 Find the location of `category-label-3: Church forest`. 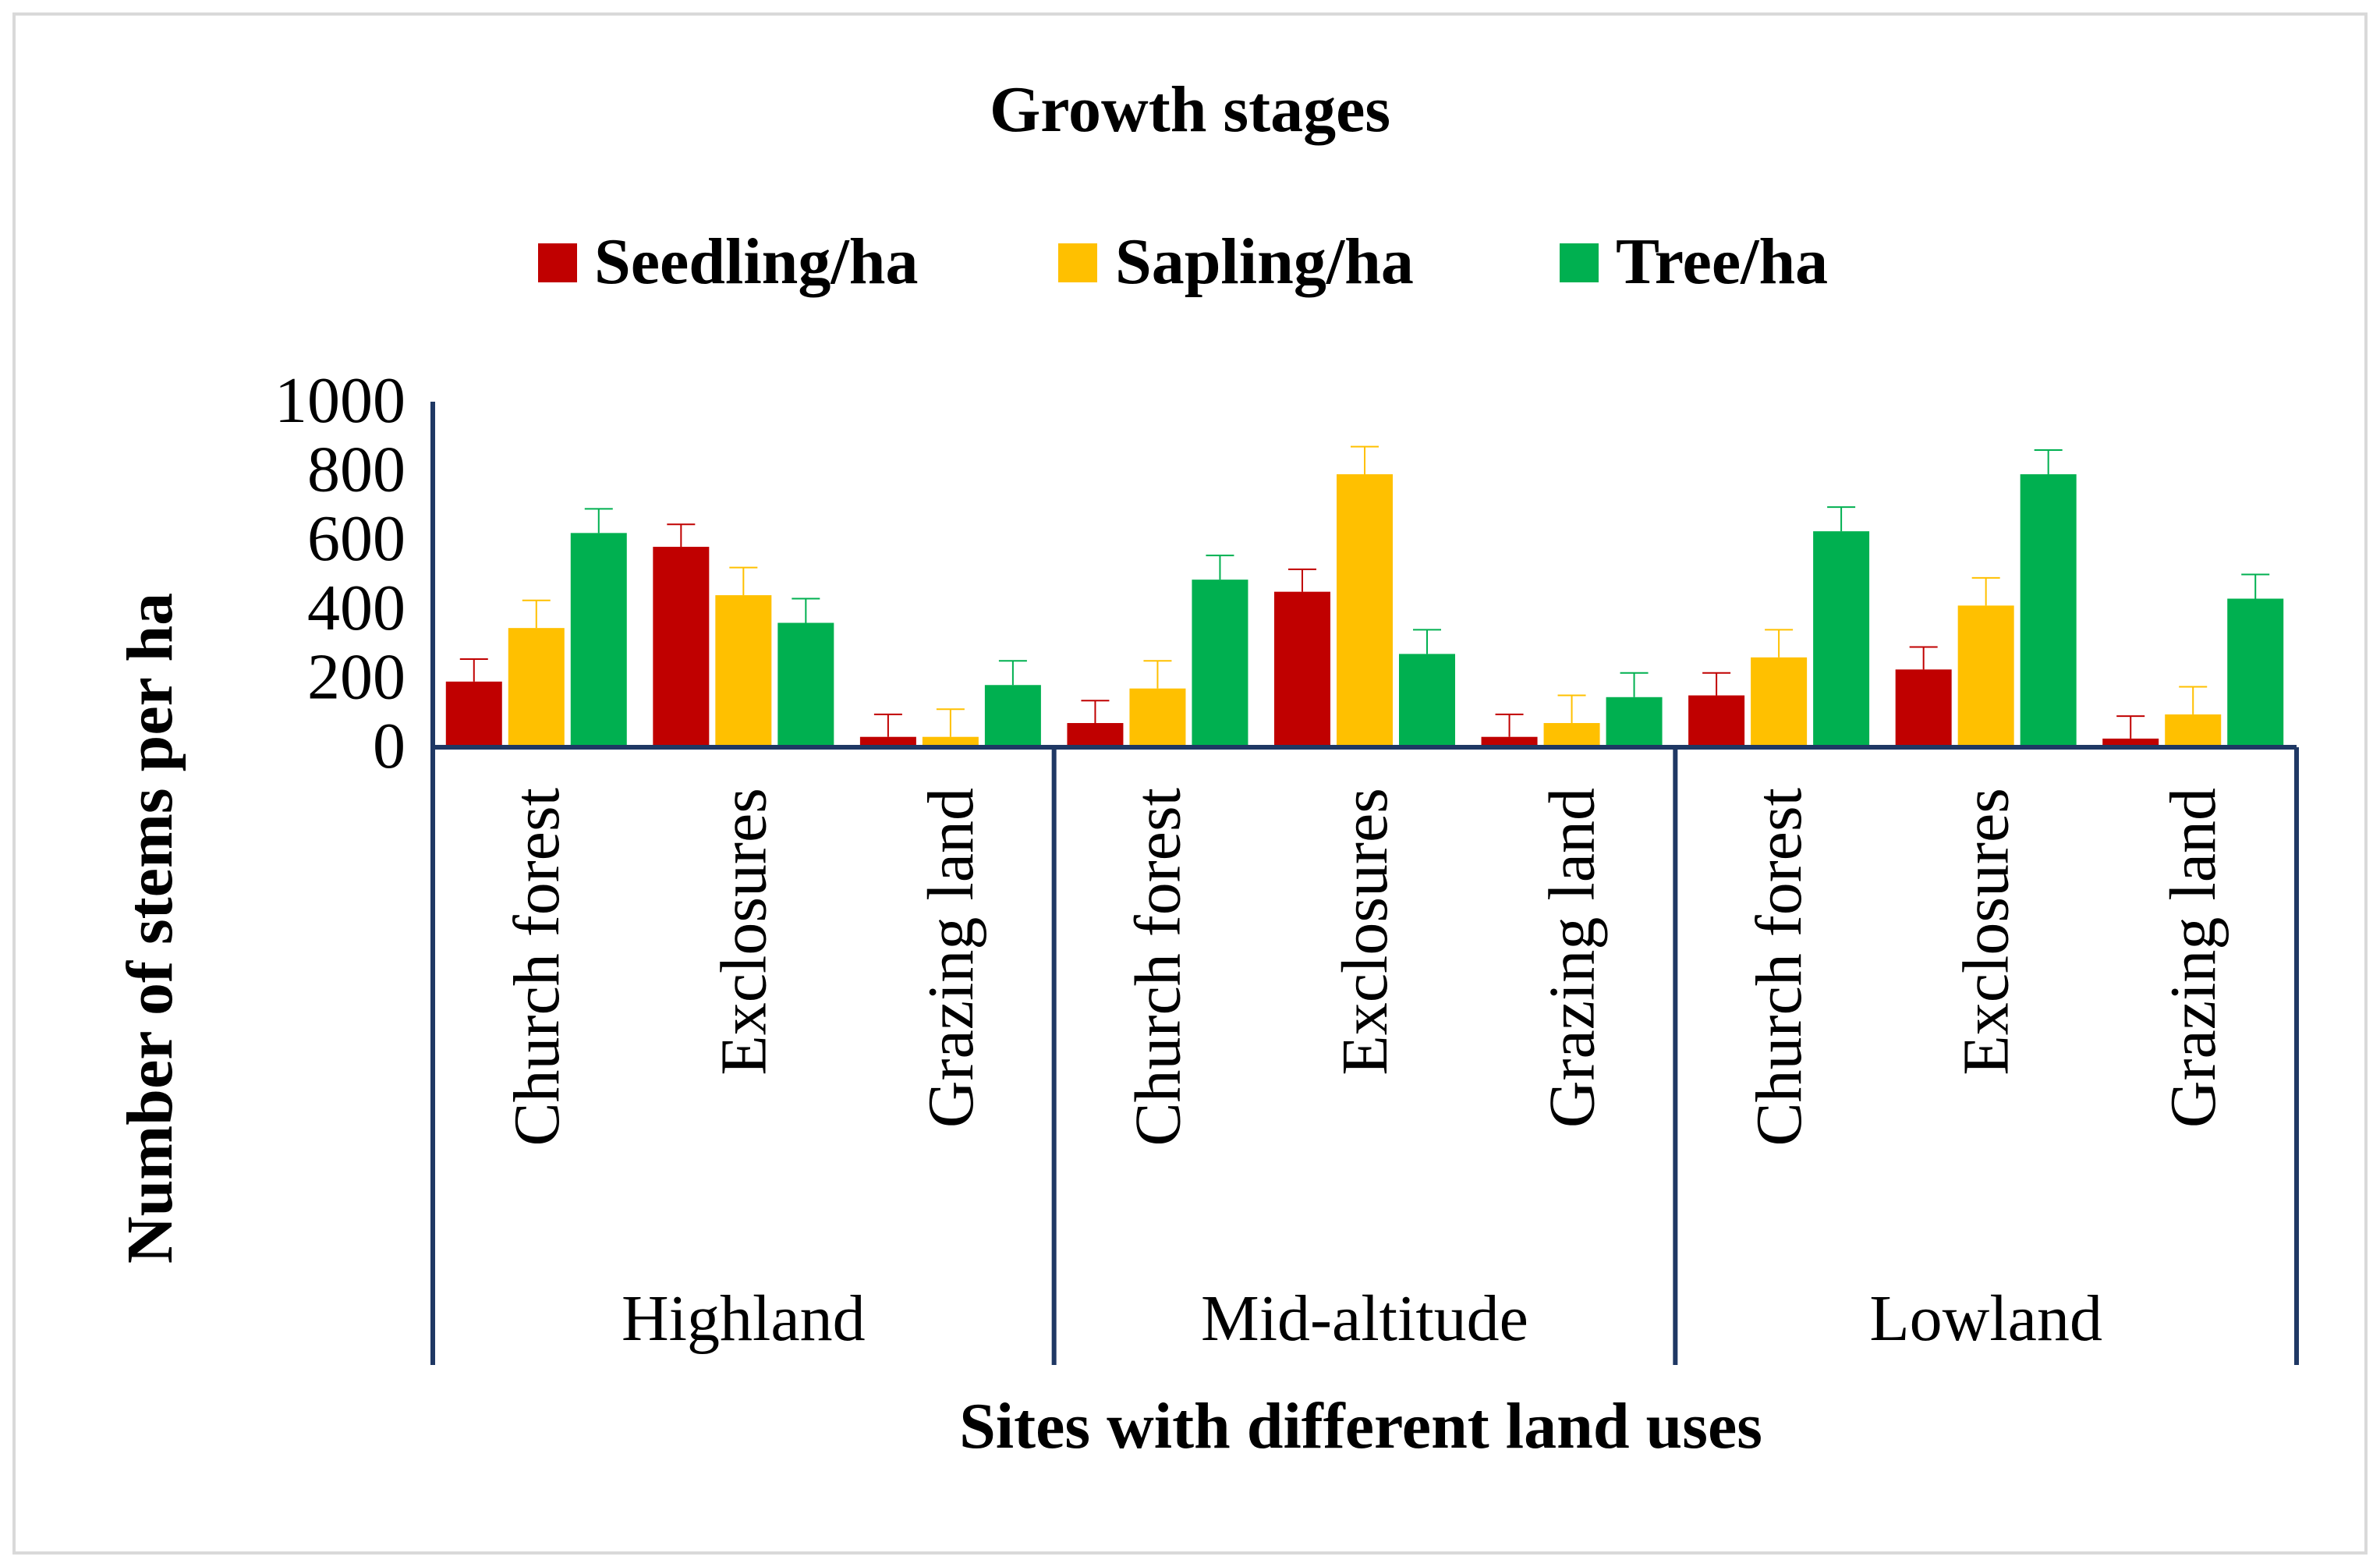

category-label-3: Church forest is located at coordinates (1157, 967).